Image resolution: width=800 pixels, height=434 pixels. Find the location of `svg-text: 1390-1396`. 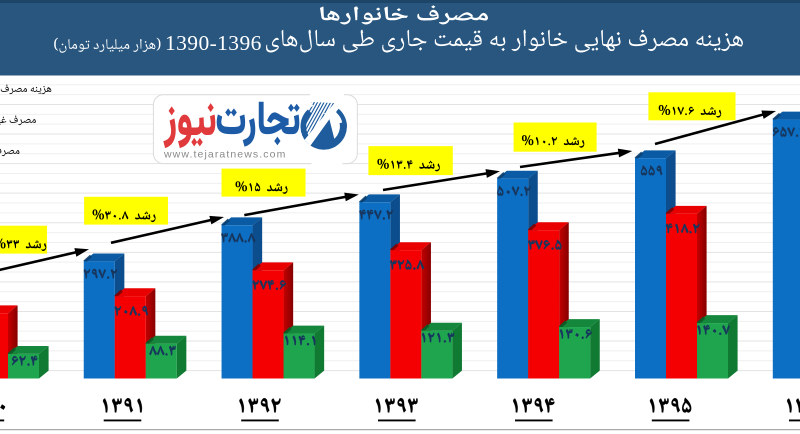

svg-text: 1390-1396 is located at coordinates (213, 43).